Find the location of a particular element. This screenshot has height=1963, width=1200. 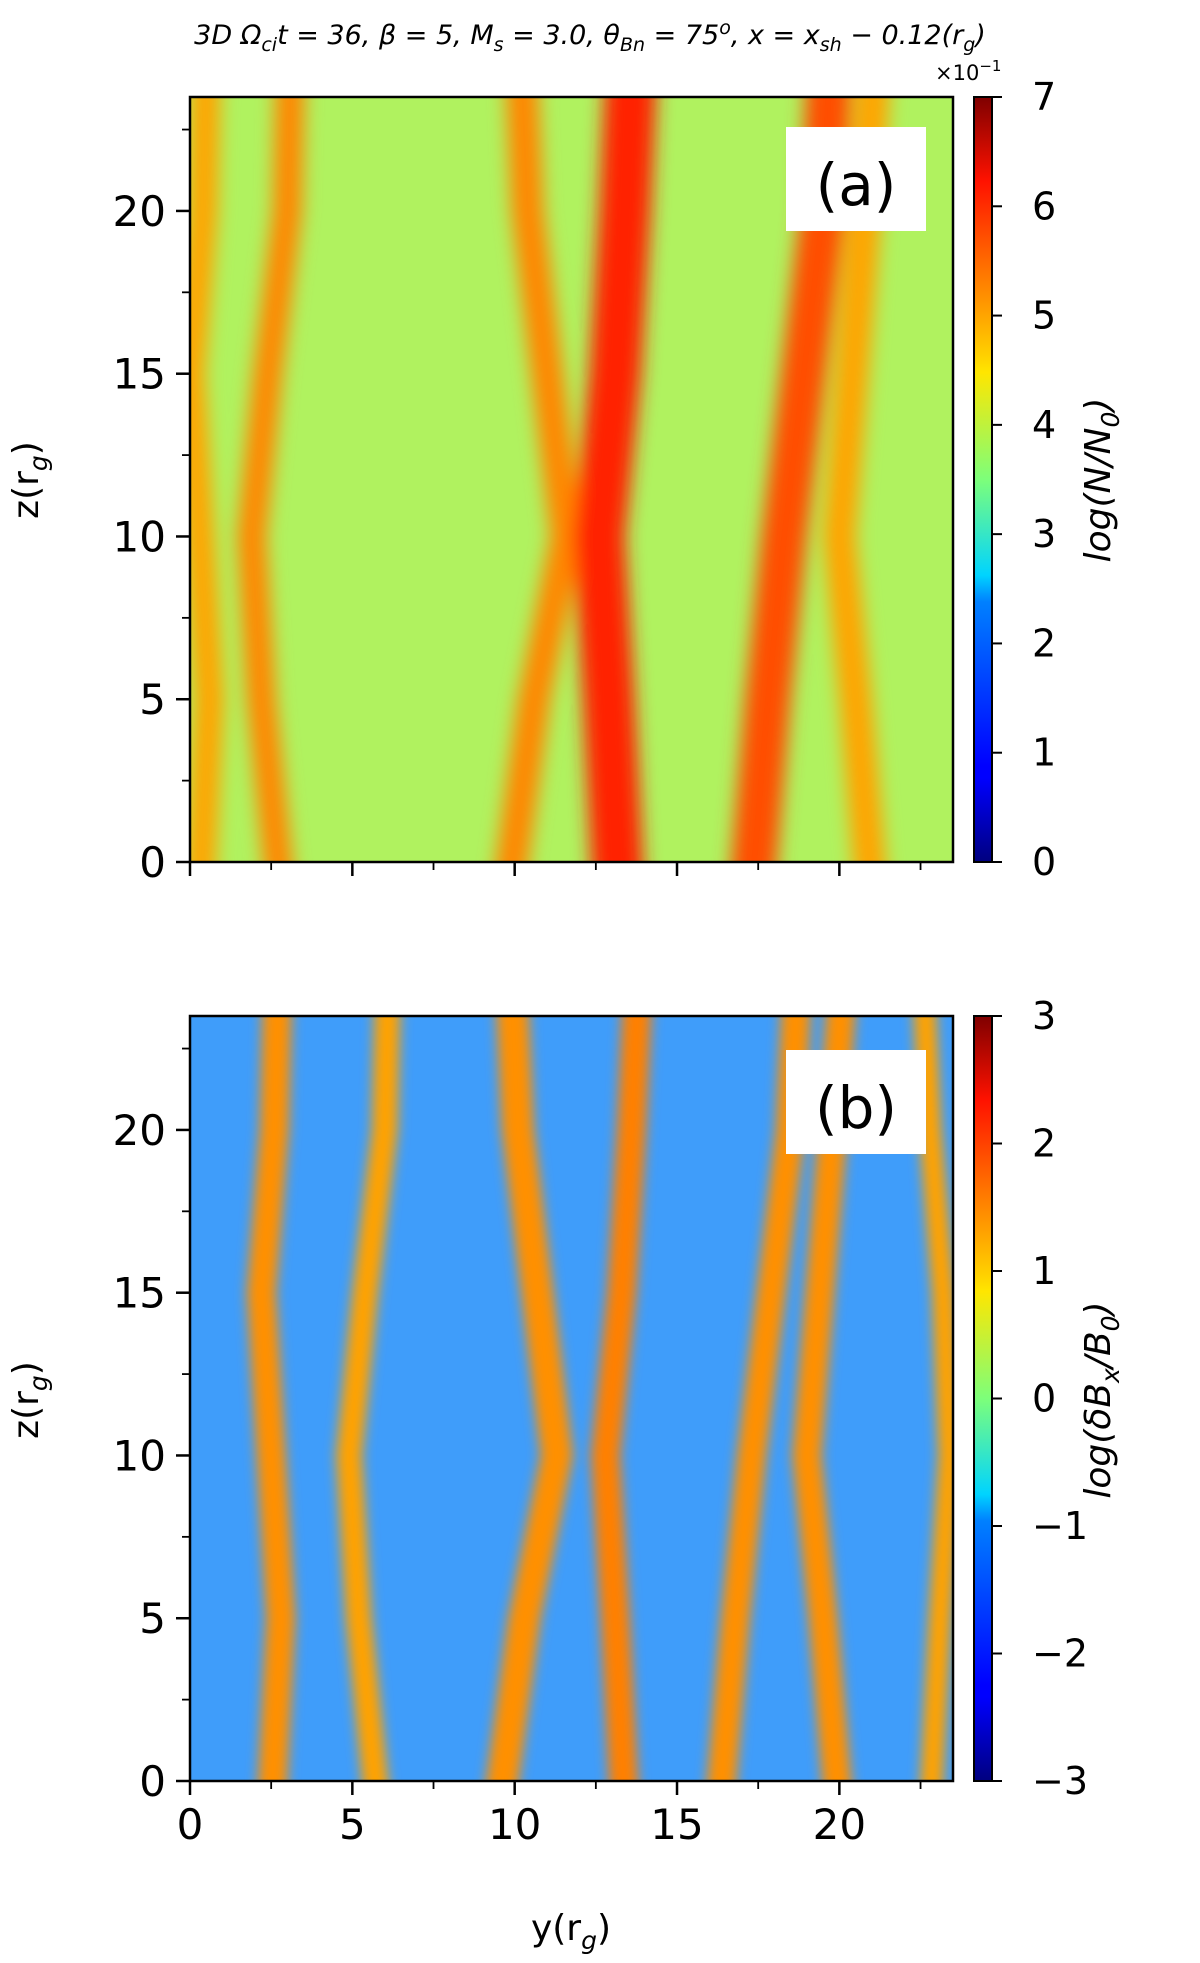

panel-a-ylabel: z(rg) is located at coordinates (29, 480).